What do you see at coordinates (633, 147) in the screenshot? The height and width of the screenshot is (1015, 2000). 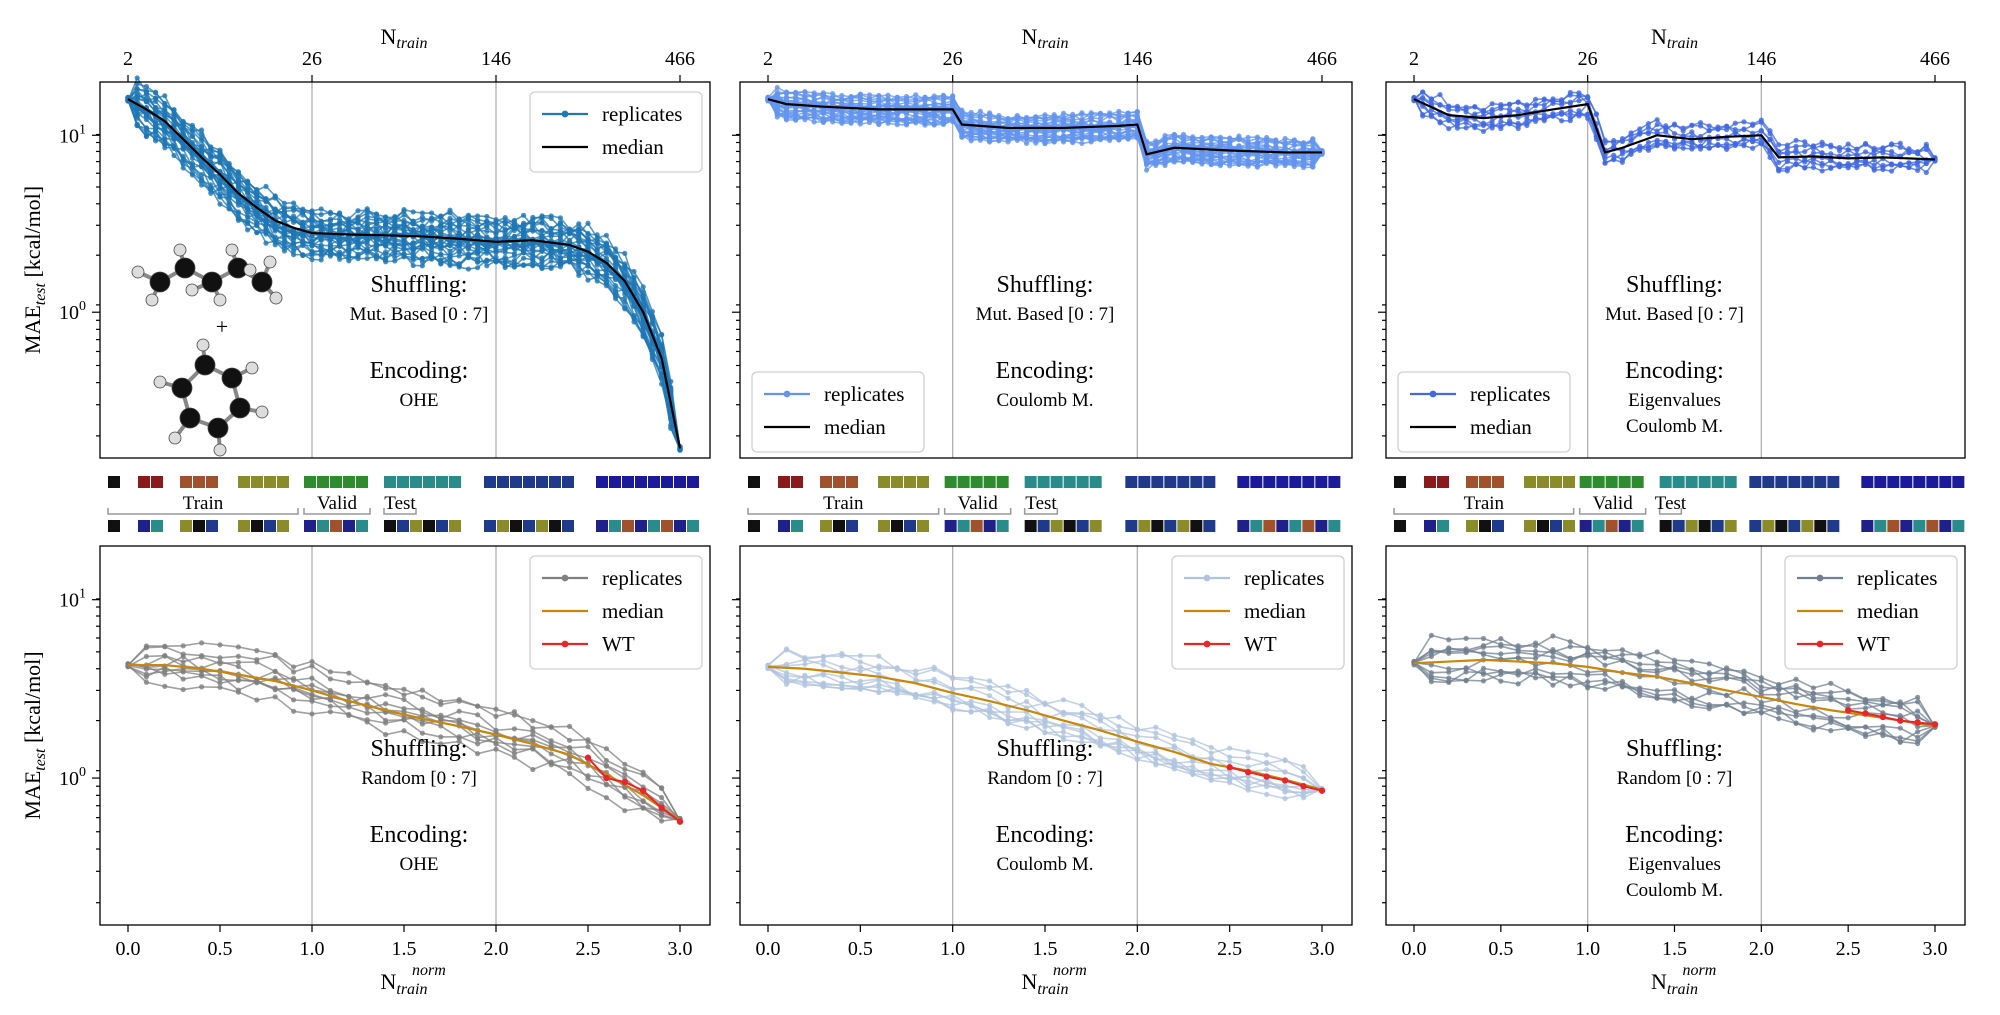 I see `legend-label-med: median` at bounding box center [633, 147].